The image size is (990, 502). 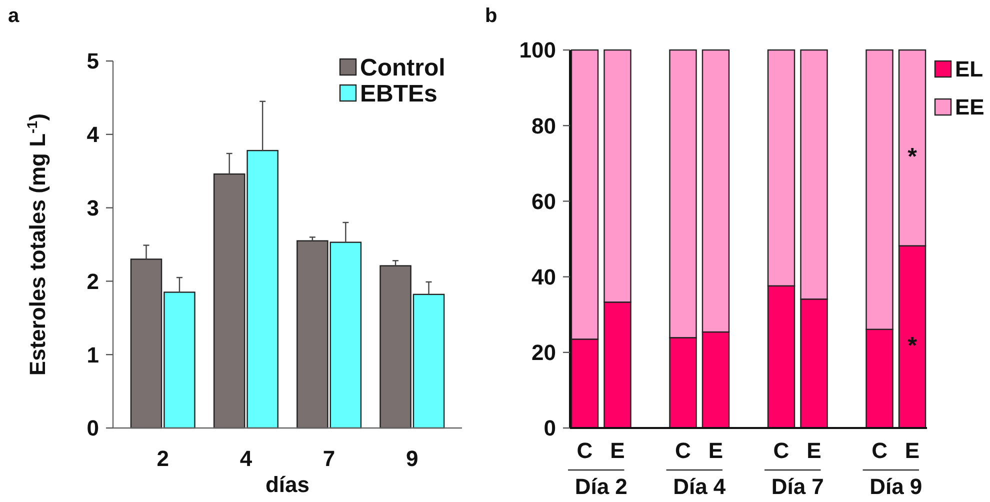 I want to click on legend-label: Control, so click(x=403, y=68).